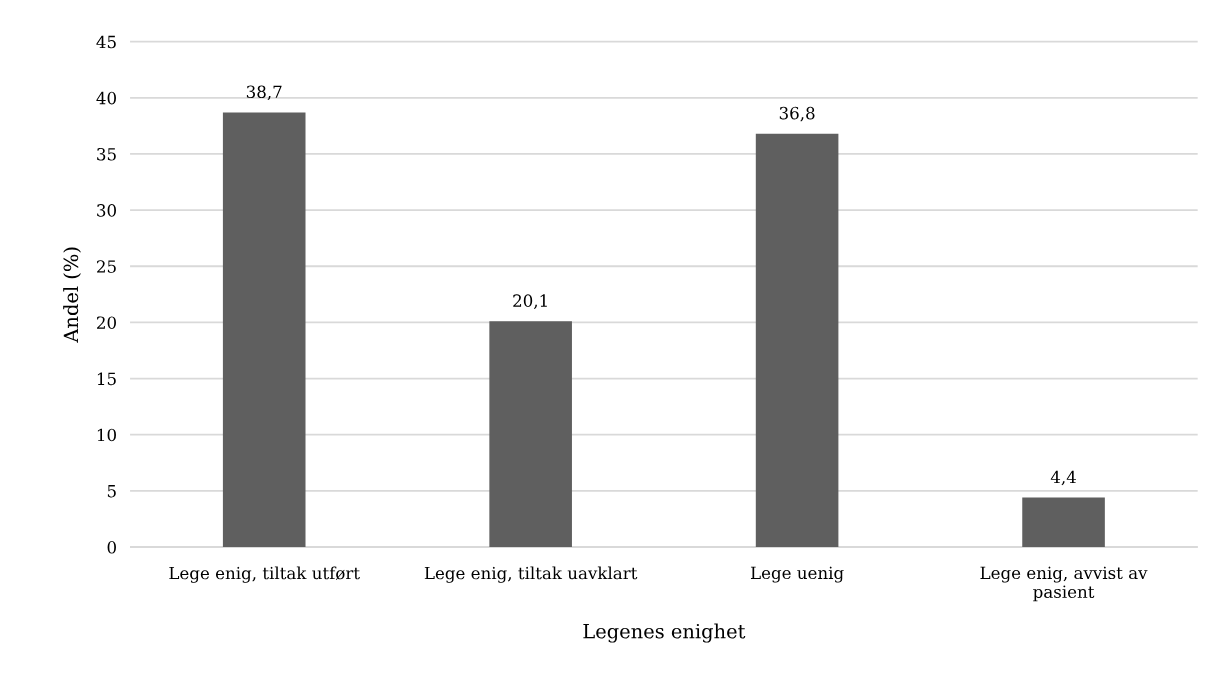 The width and height of the screenshot is (1215, 683). What do you see at coordinates (106, 42) in the screenshot?
I see `y-tick-label: 45` at bounding box center [106, 42].